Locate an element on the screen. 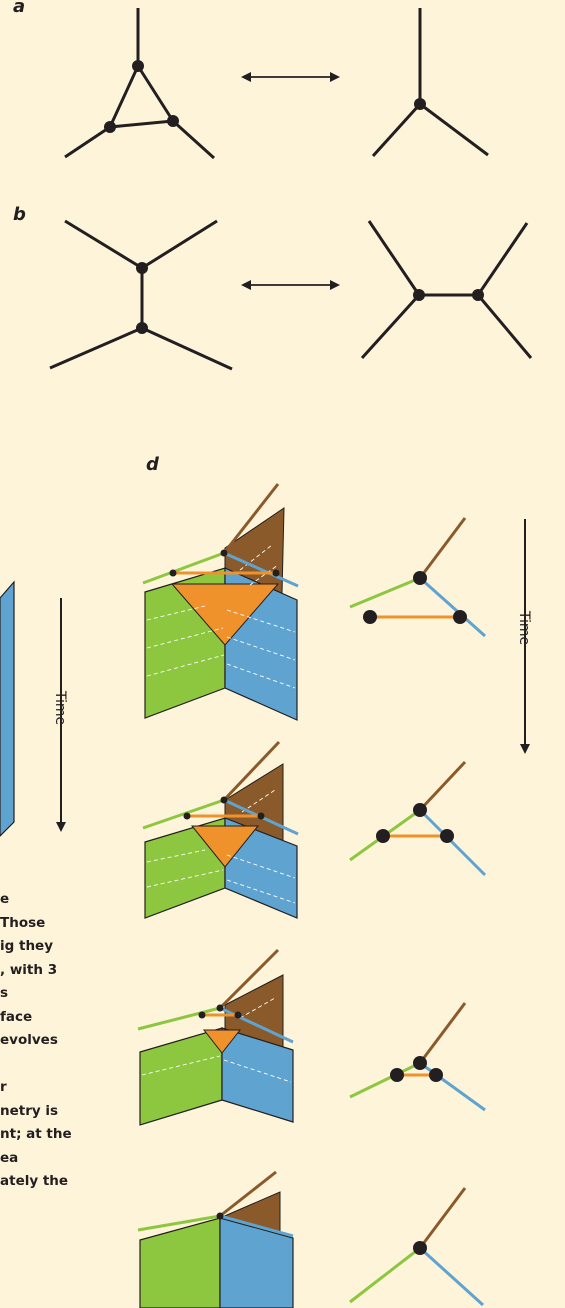  panel-b-vertical-nodes is located at coordinates (142, 298).